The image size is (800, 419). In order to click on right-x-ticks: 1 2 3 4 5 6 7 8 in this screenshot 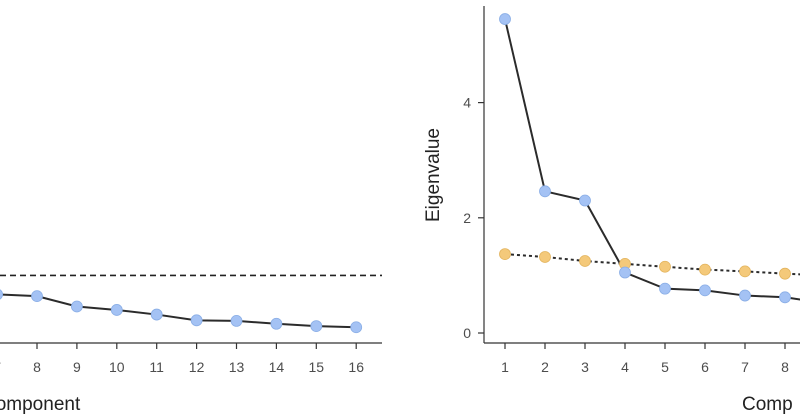, I will do `click(645, 359)`.